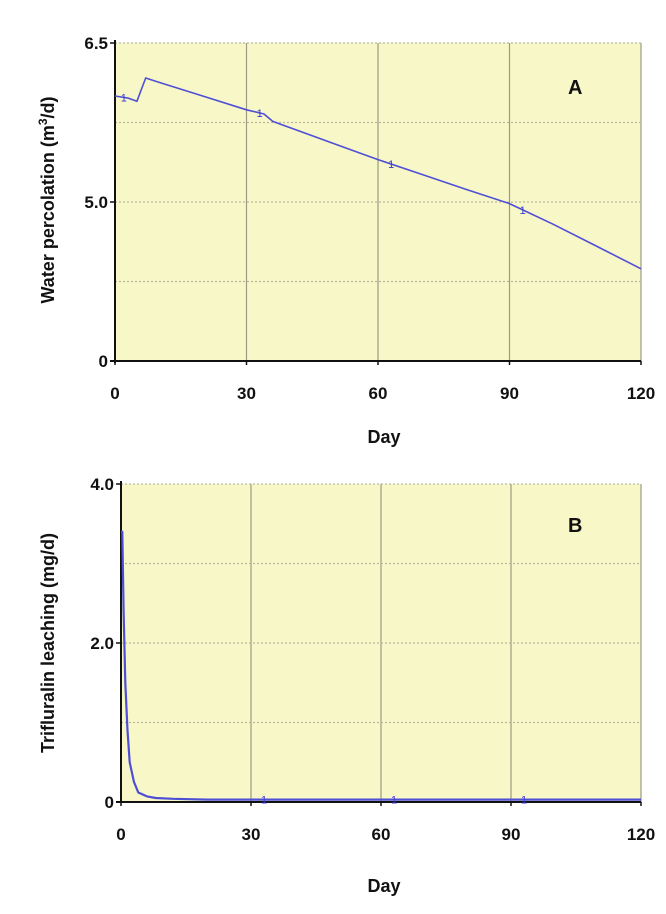  What do you see at coordinates (109, 802) in the screenshot?
I see `panel-b-y-tick-label: 0` at bounding box center [109, 802].